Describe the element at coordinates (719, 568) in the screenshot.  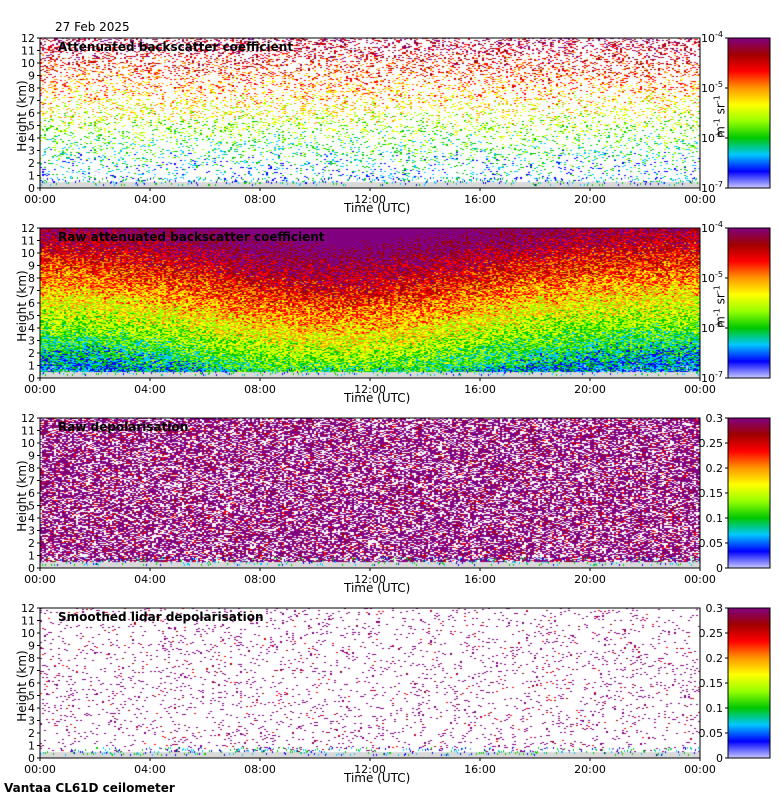
I see `colorbar-tick-label: 0` at that location.